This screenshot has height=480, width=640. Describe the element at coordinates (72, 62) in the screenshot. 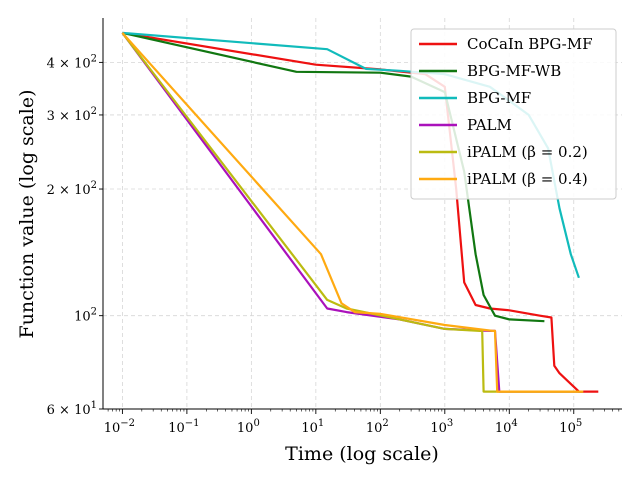

I see `y-tick-label: 4 × 102` at that location.